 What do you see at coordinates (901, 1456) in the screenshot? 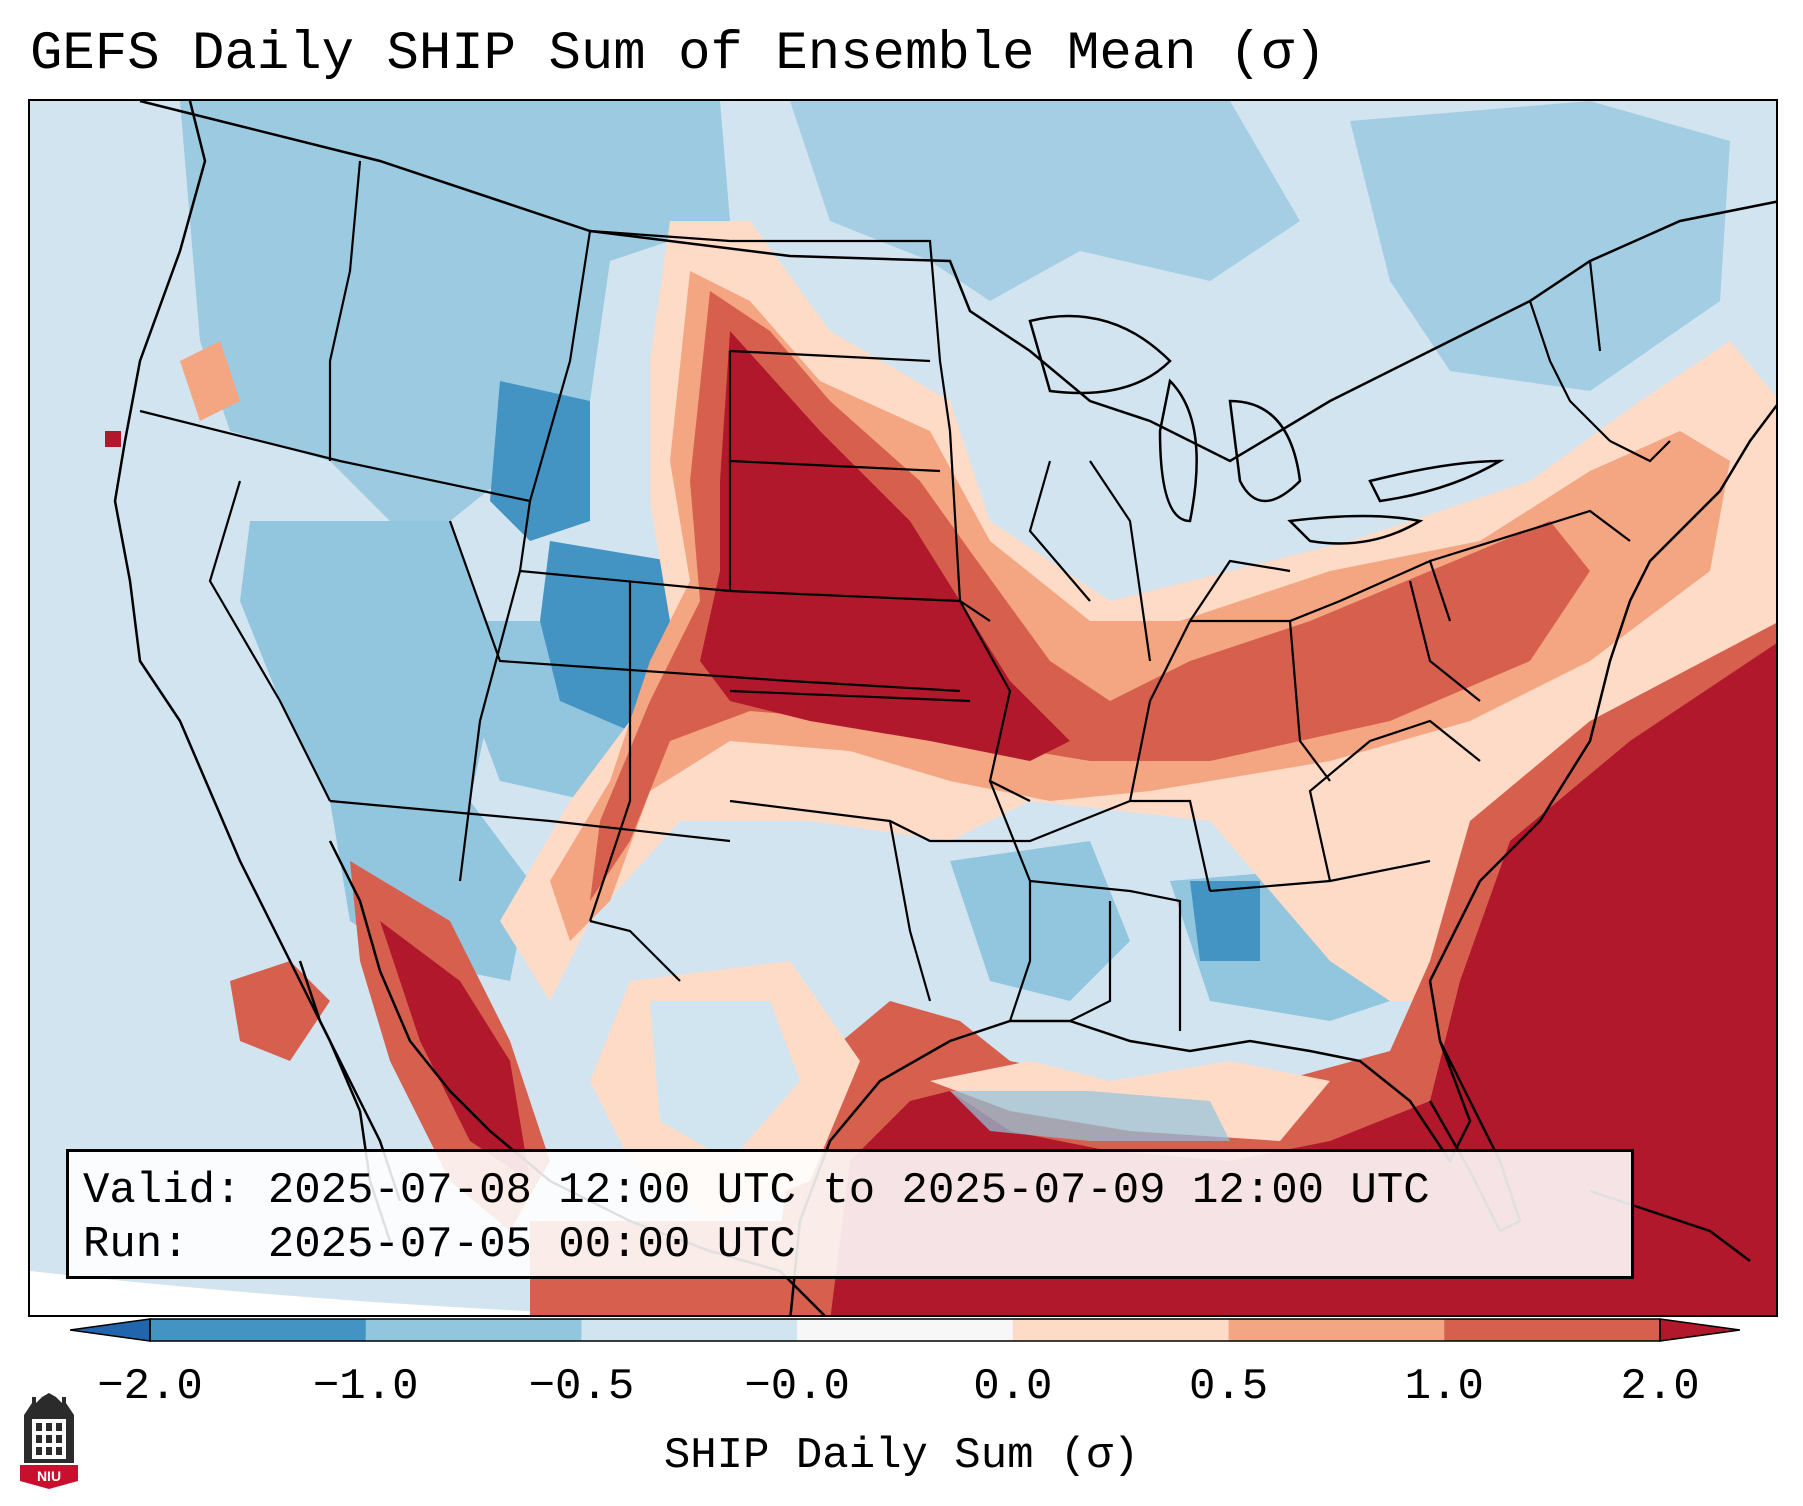
I see `colorbar-label: SHIP Daily Sum (σ)` at bounding box center [901, 1456].